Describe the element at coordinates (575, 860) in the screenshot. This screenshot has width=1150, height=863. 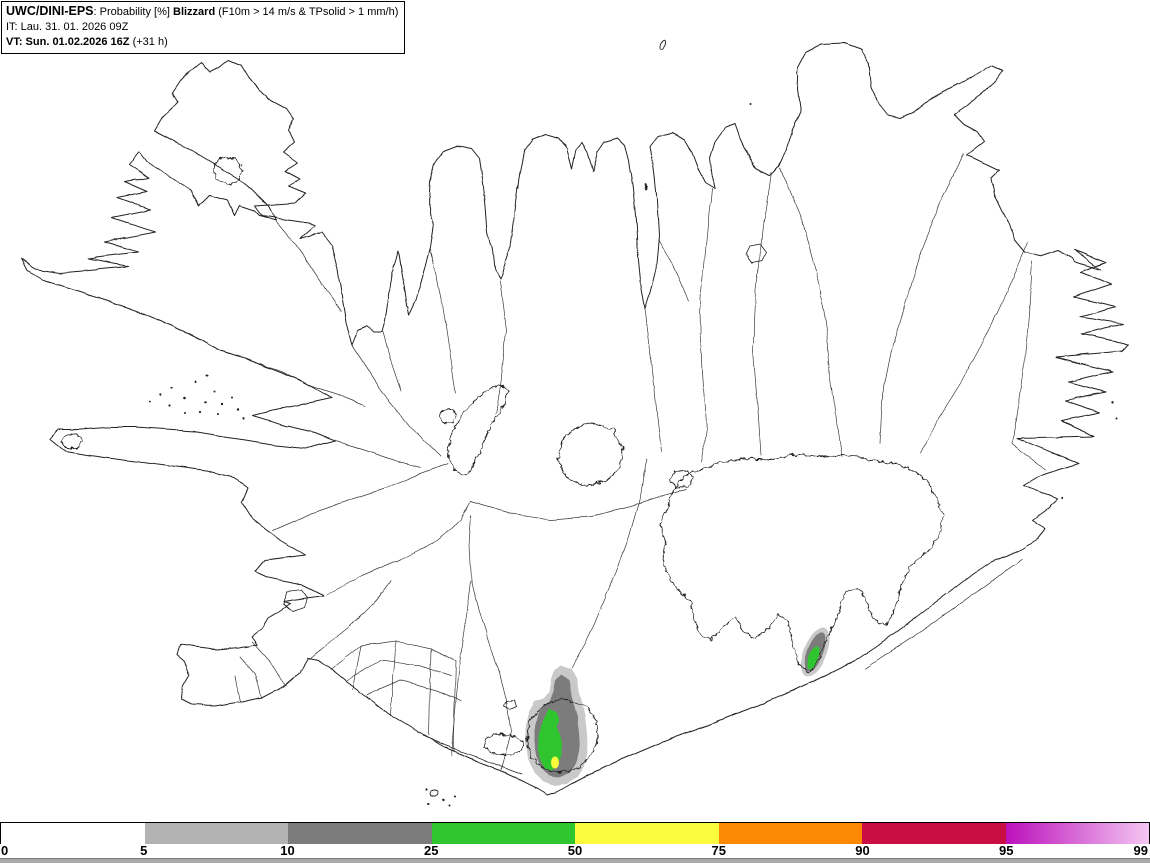
I see `bottom-strip` at that location.